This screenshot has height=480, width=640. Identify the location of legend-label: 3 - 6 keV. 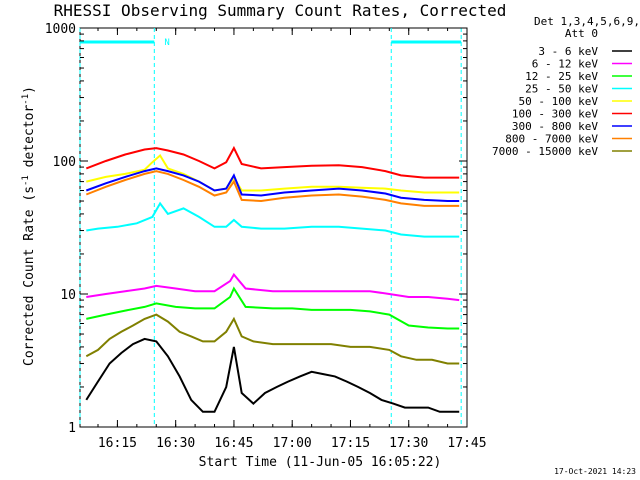
(568, 51).